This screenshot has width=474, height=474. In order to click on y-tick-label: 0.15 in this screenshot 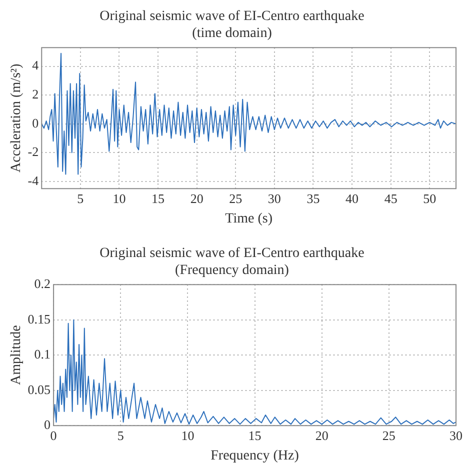, I will do `click(39, 318)`.